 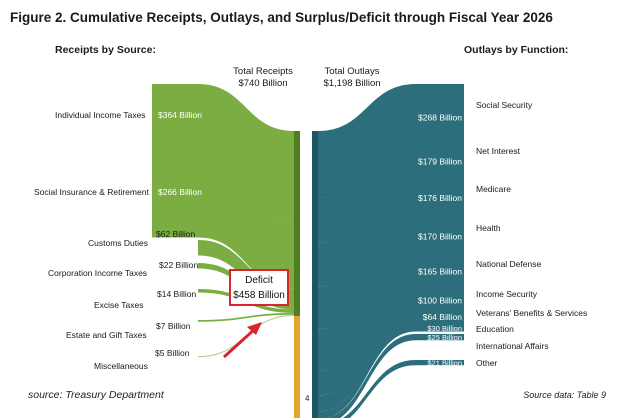 What do you see at coordinates (259, 280) in the screenshot?
I see `deficit-label: Deficit` at bounding box center [259, 280].